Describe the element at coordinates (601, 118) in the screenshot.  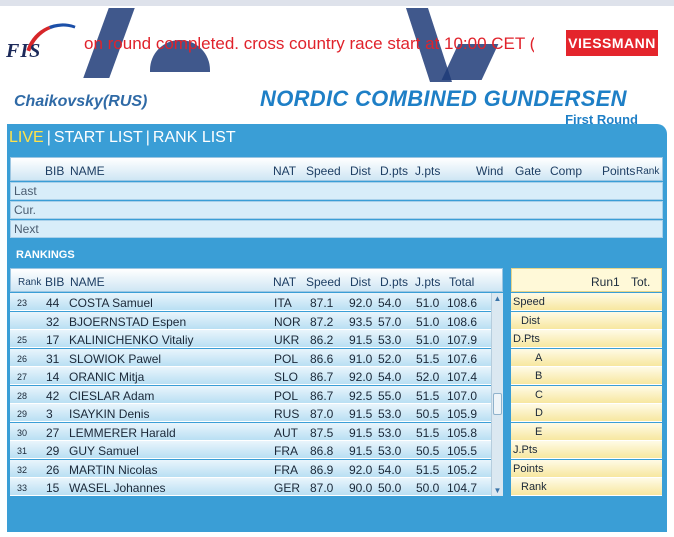
I see `round-label: First Round` at that location.